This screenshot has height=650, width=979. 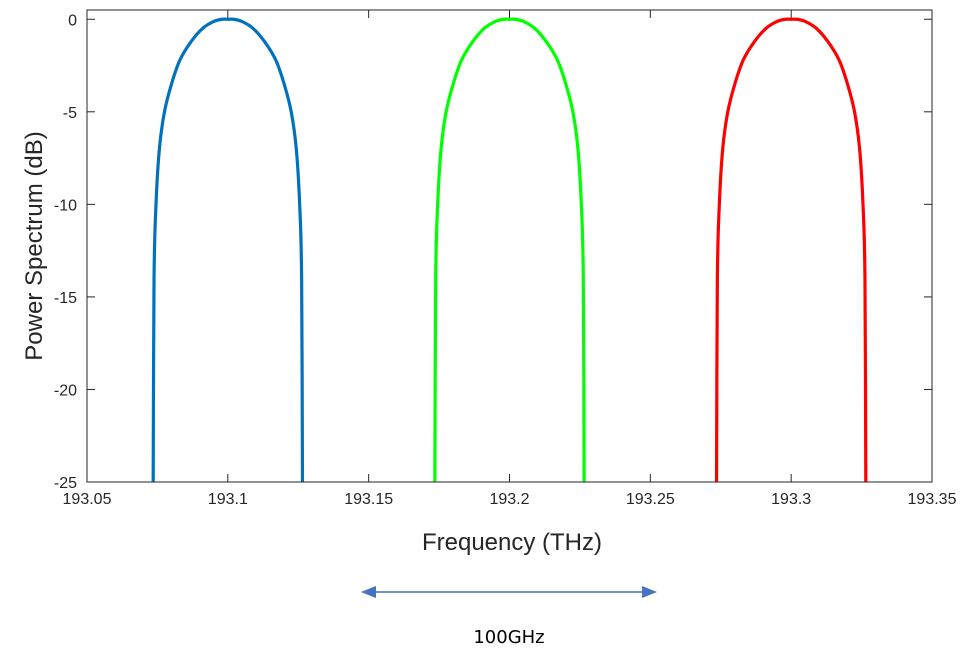 What do you see at coordinates (932, 499) in the screenshot?
I see `x-tick-label: 193.35` at bounding box center [932, 499].